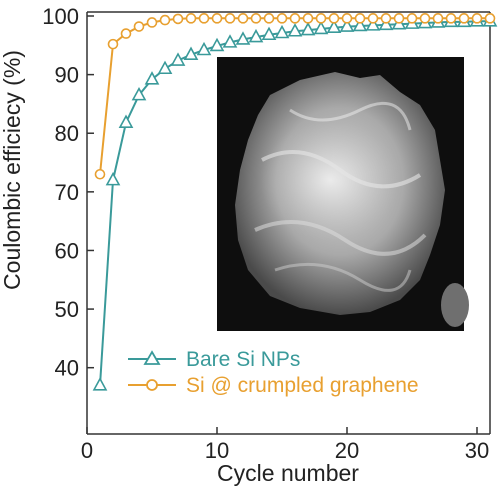 Image resolution: width=500 pixels, height=494 pixels. Describe the element at coordinates (67, 133) in the screenshot. I see `y-tick-label: 80` at that location.